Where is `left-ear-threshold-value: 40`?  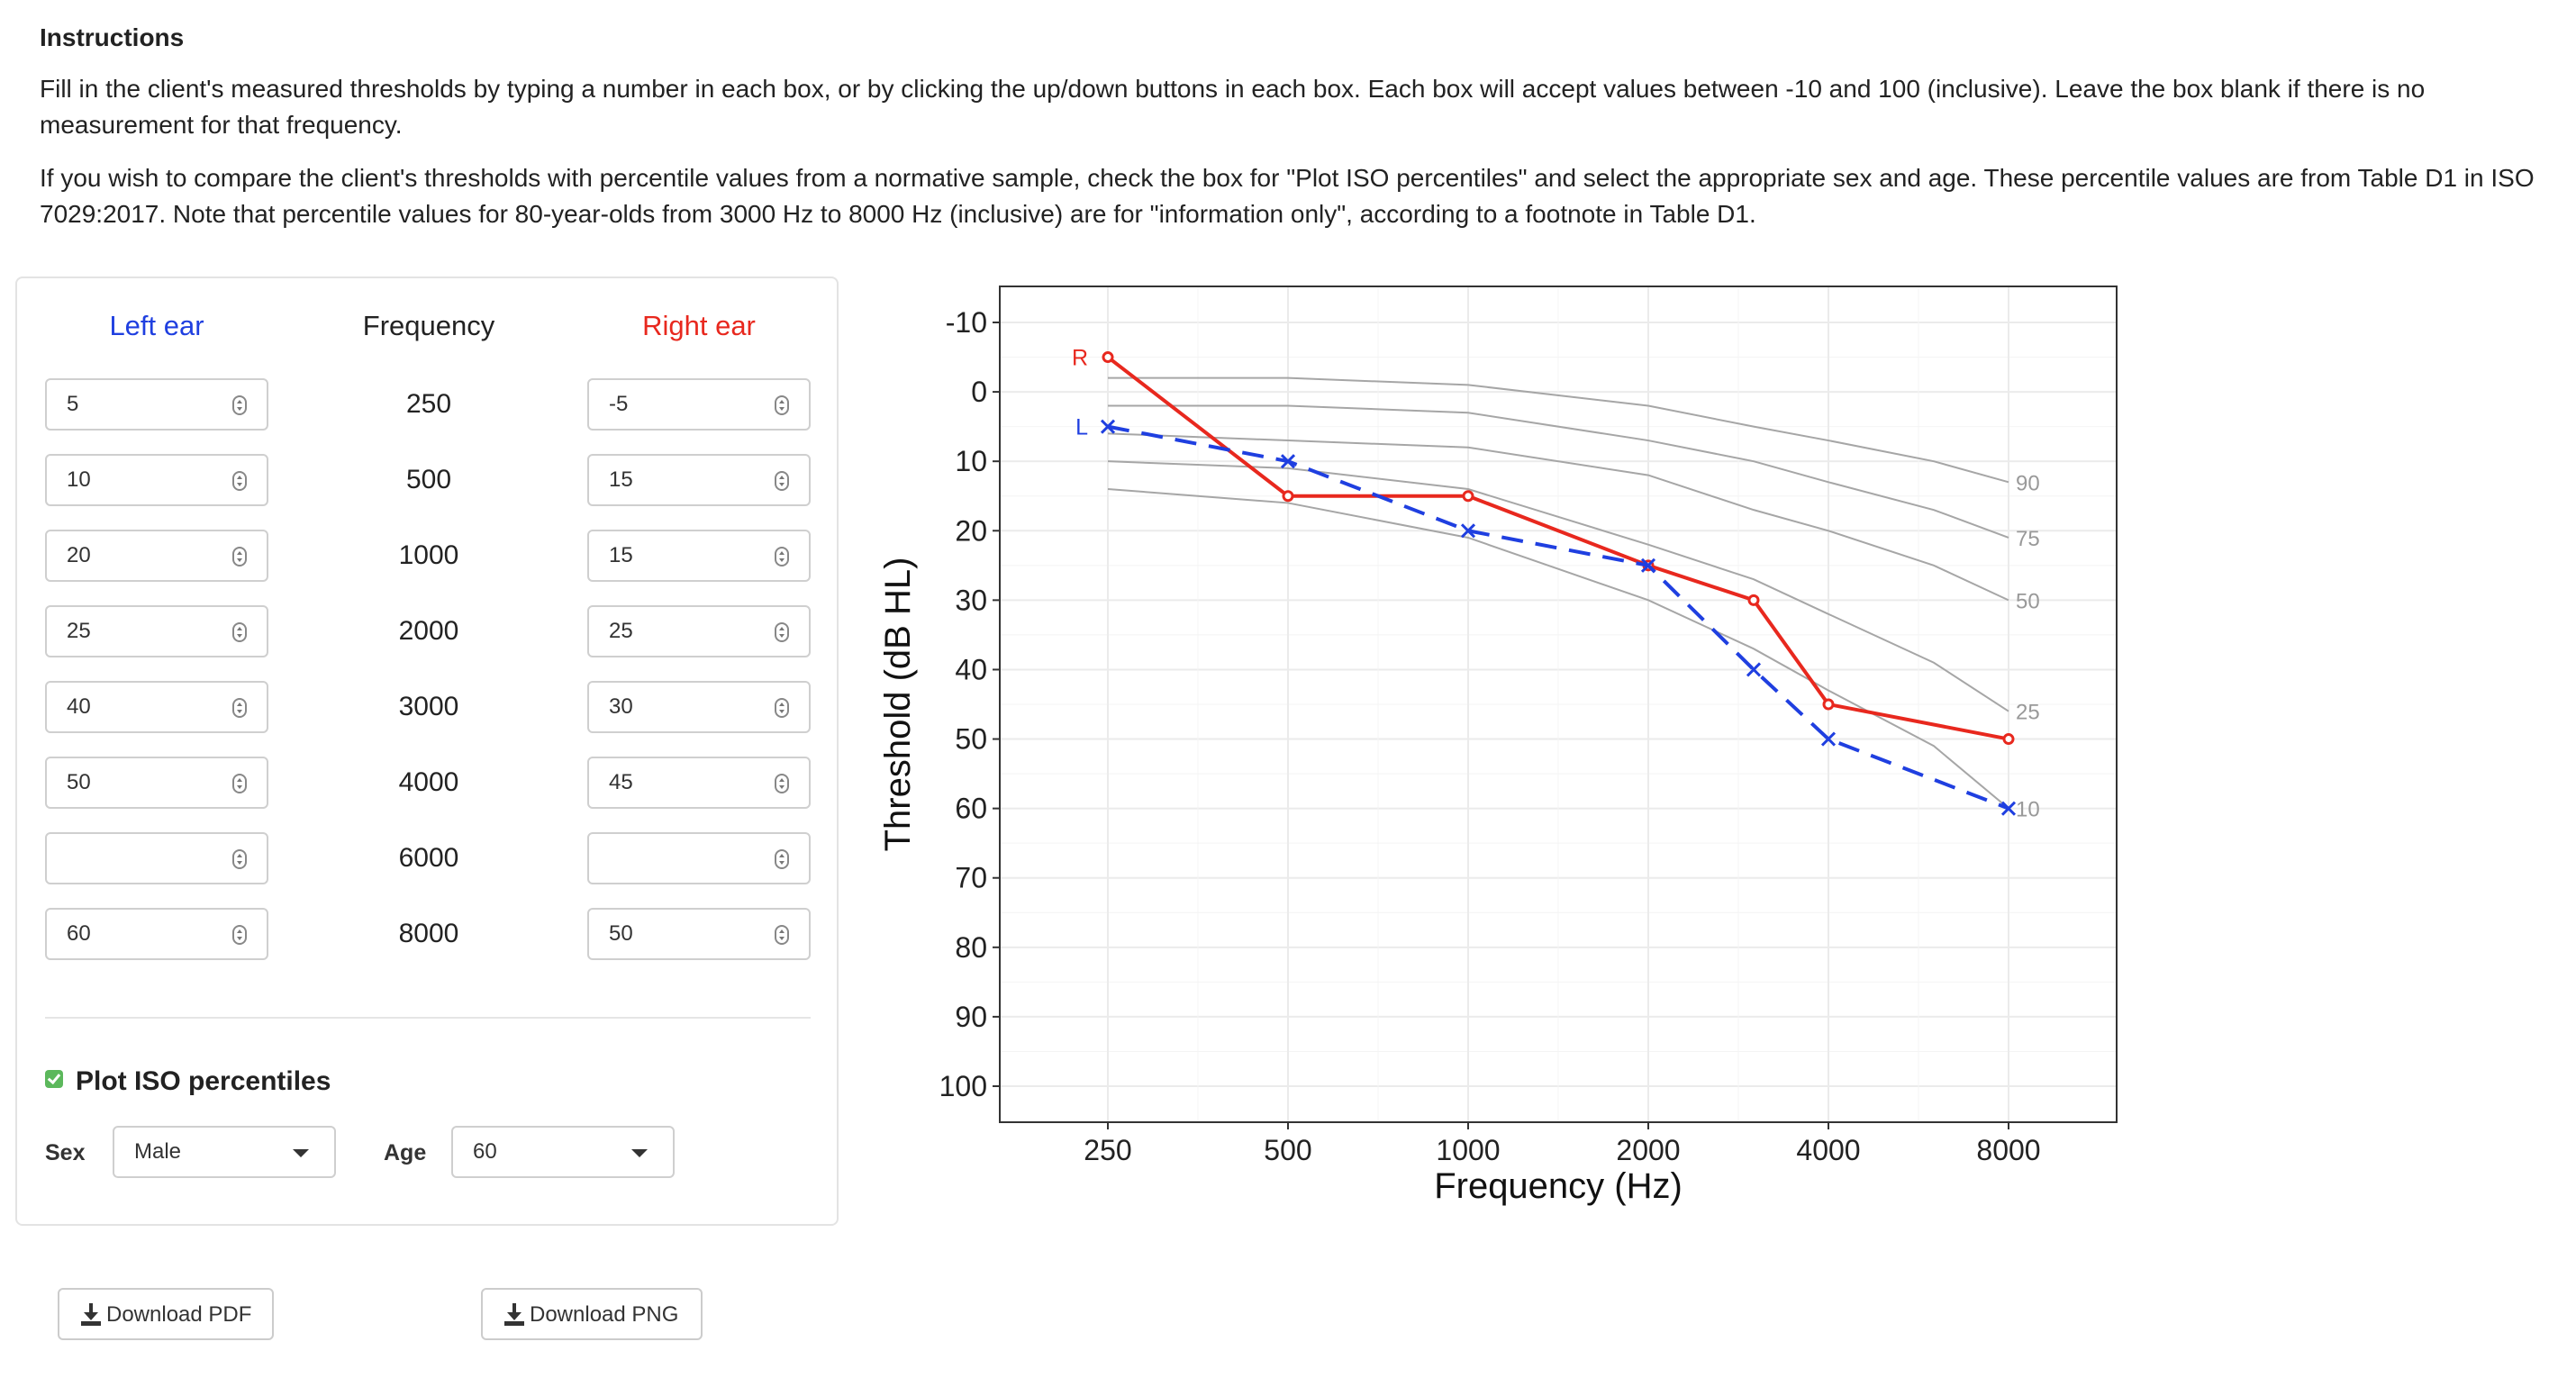
left-ear-threshold-value: 40 is located at coordinates (79, 707).